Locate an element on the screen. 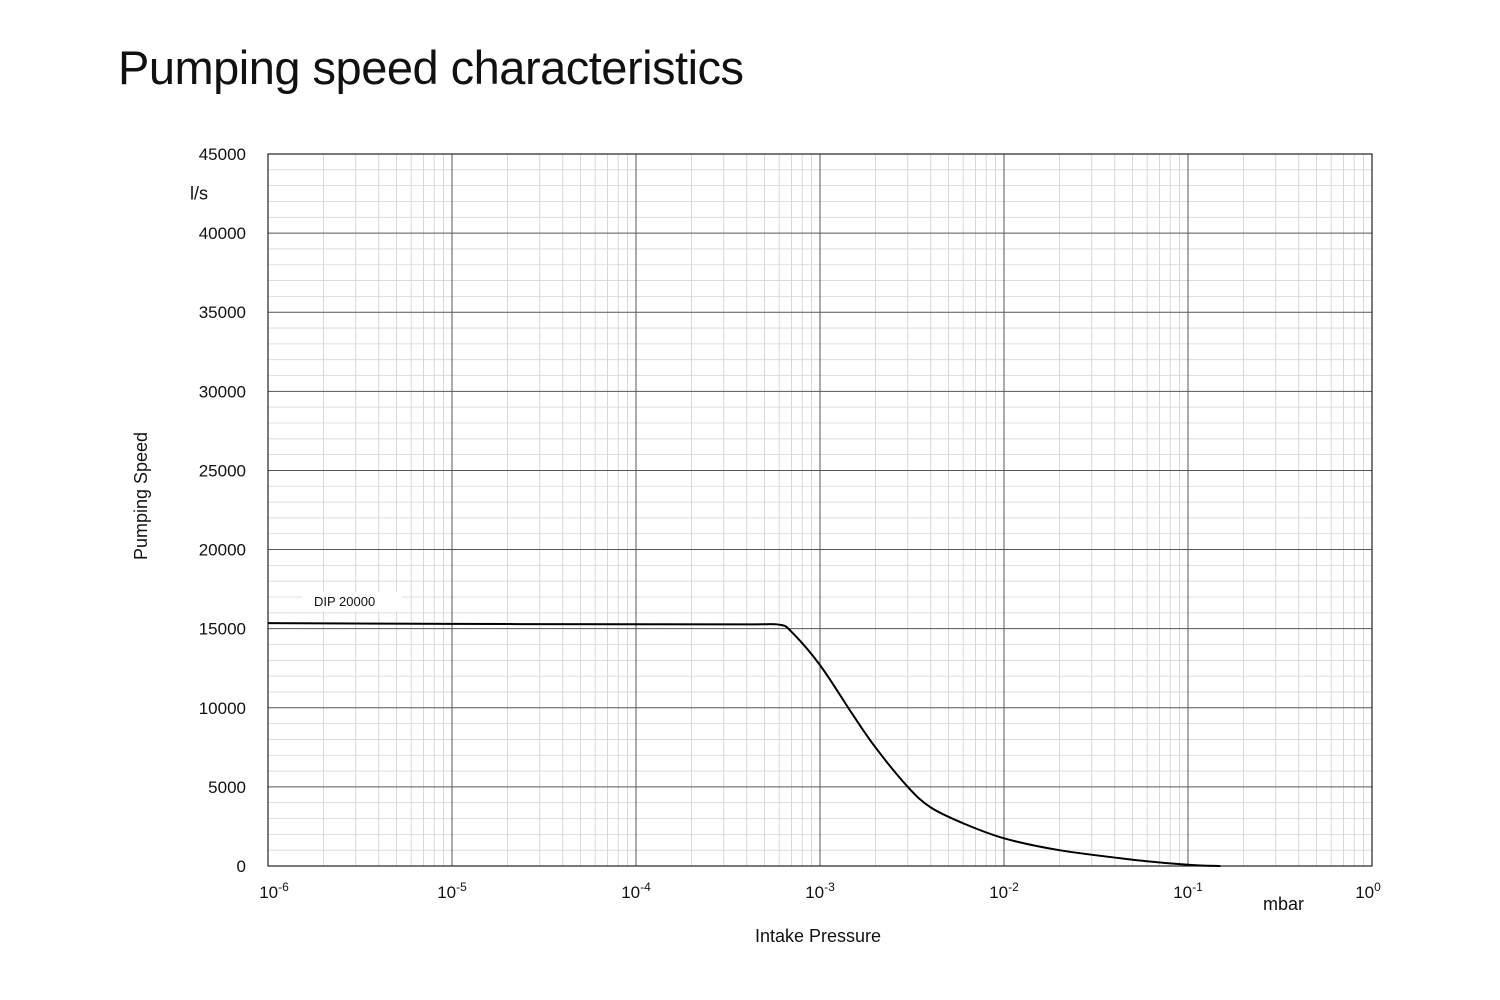  y-unit-label: l/s is located at coordinates (199, 194).